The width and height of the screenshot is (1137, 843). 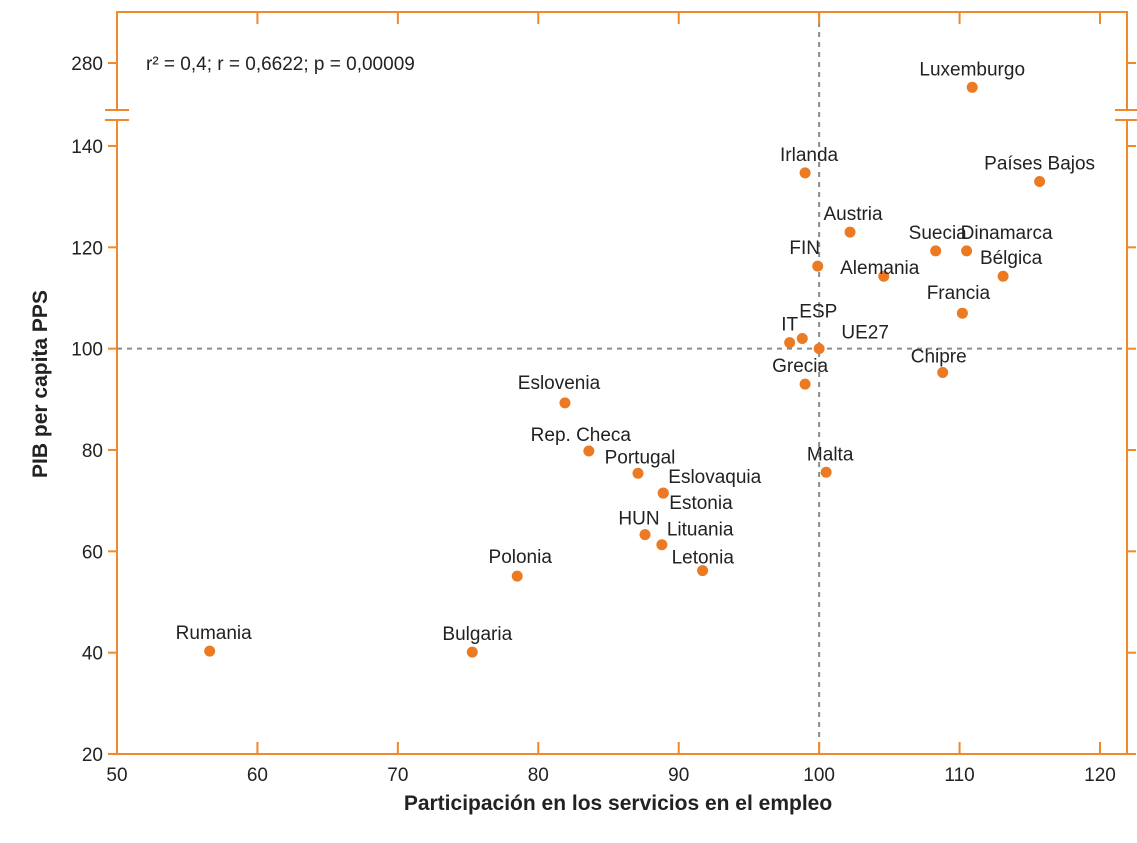 What do you see at coordinates (214, 633) in the screenshot?
I see `label-rumania: Rumania` at bounding box center [214, 633].